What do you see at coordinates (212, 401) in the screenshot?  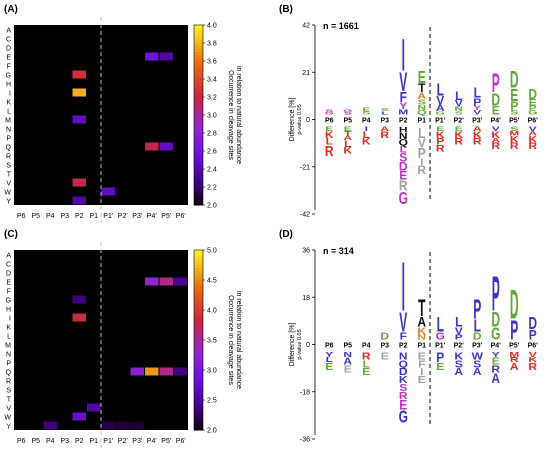 I see `colorbar-tick-label: 2.5` at bounding box center [212, 401].